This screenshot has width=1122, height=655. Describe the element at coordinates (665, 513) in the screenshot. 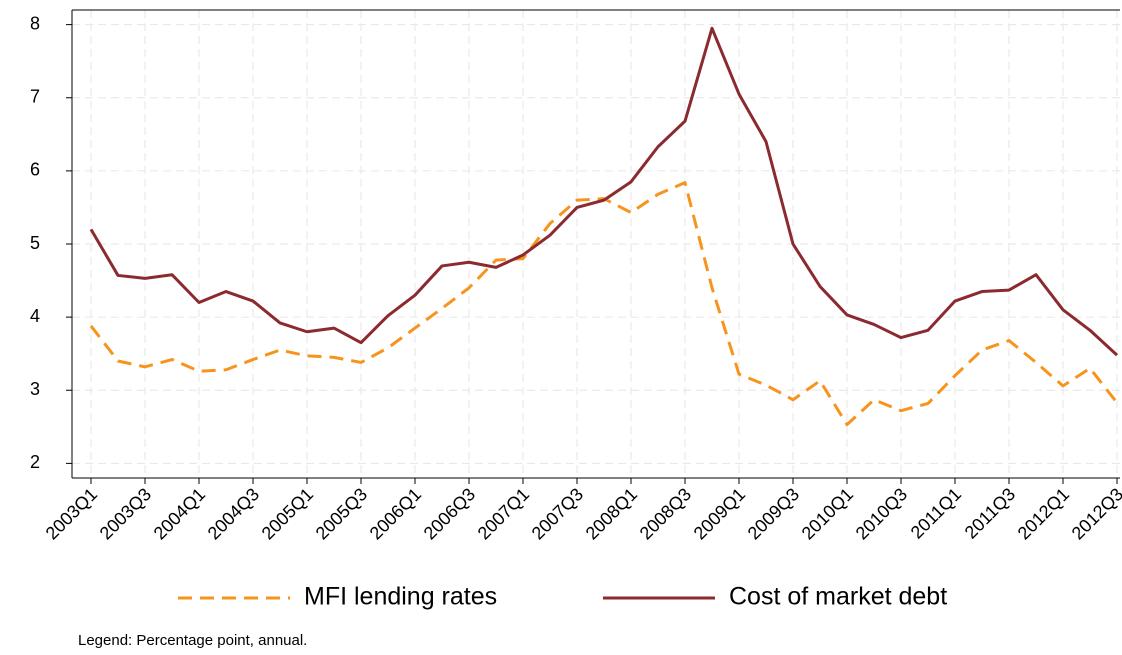

I see `x-tick-label: 2008Q3` at that location.